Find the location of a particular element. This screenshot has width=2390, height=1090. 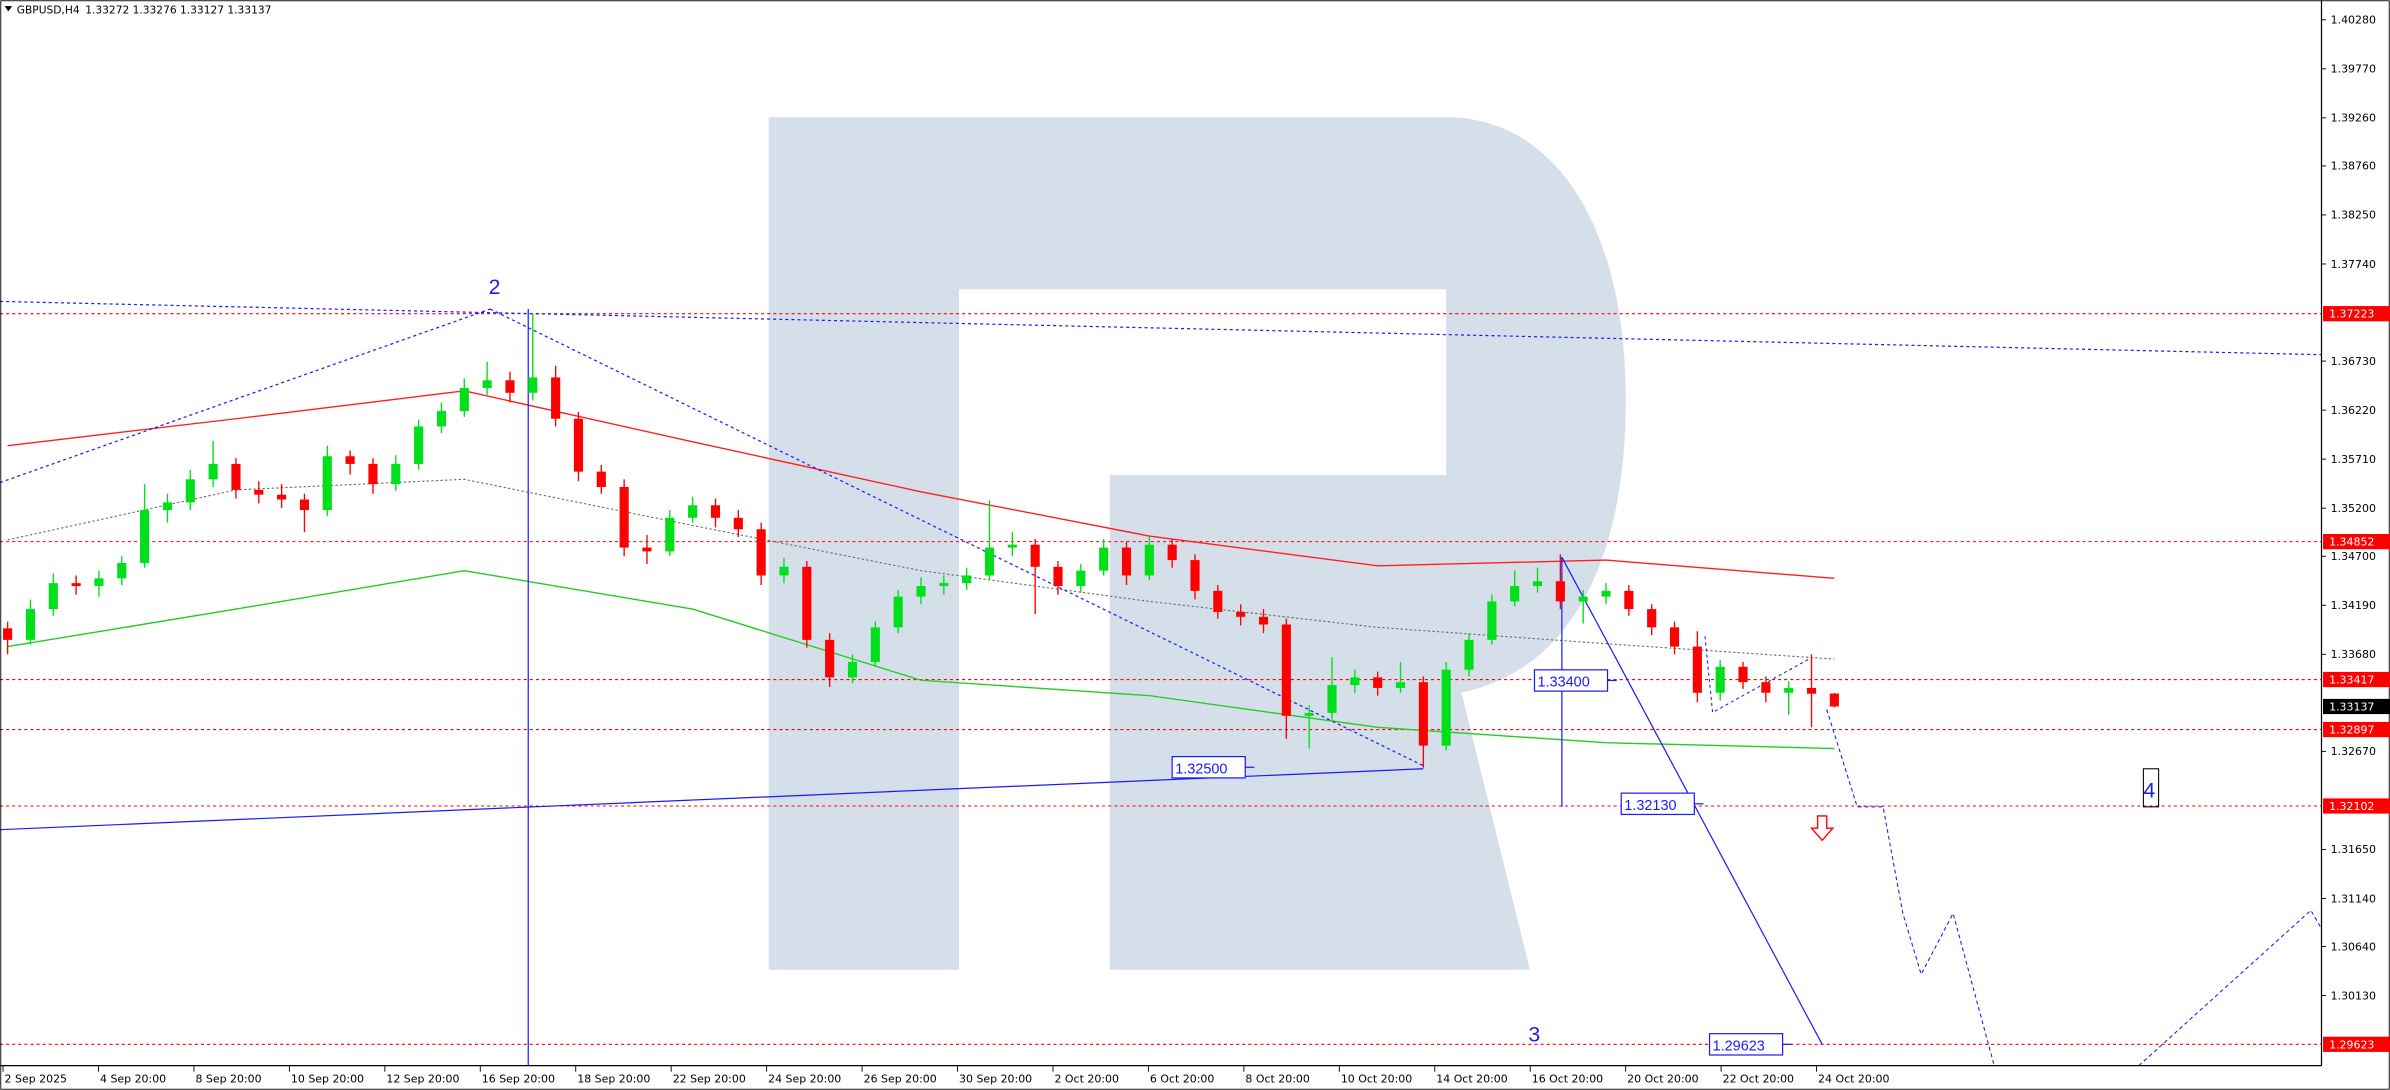

level-label: 1.37223 is located at coordinates (2351, 314).